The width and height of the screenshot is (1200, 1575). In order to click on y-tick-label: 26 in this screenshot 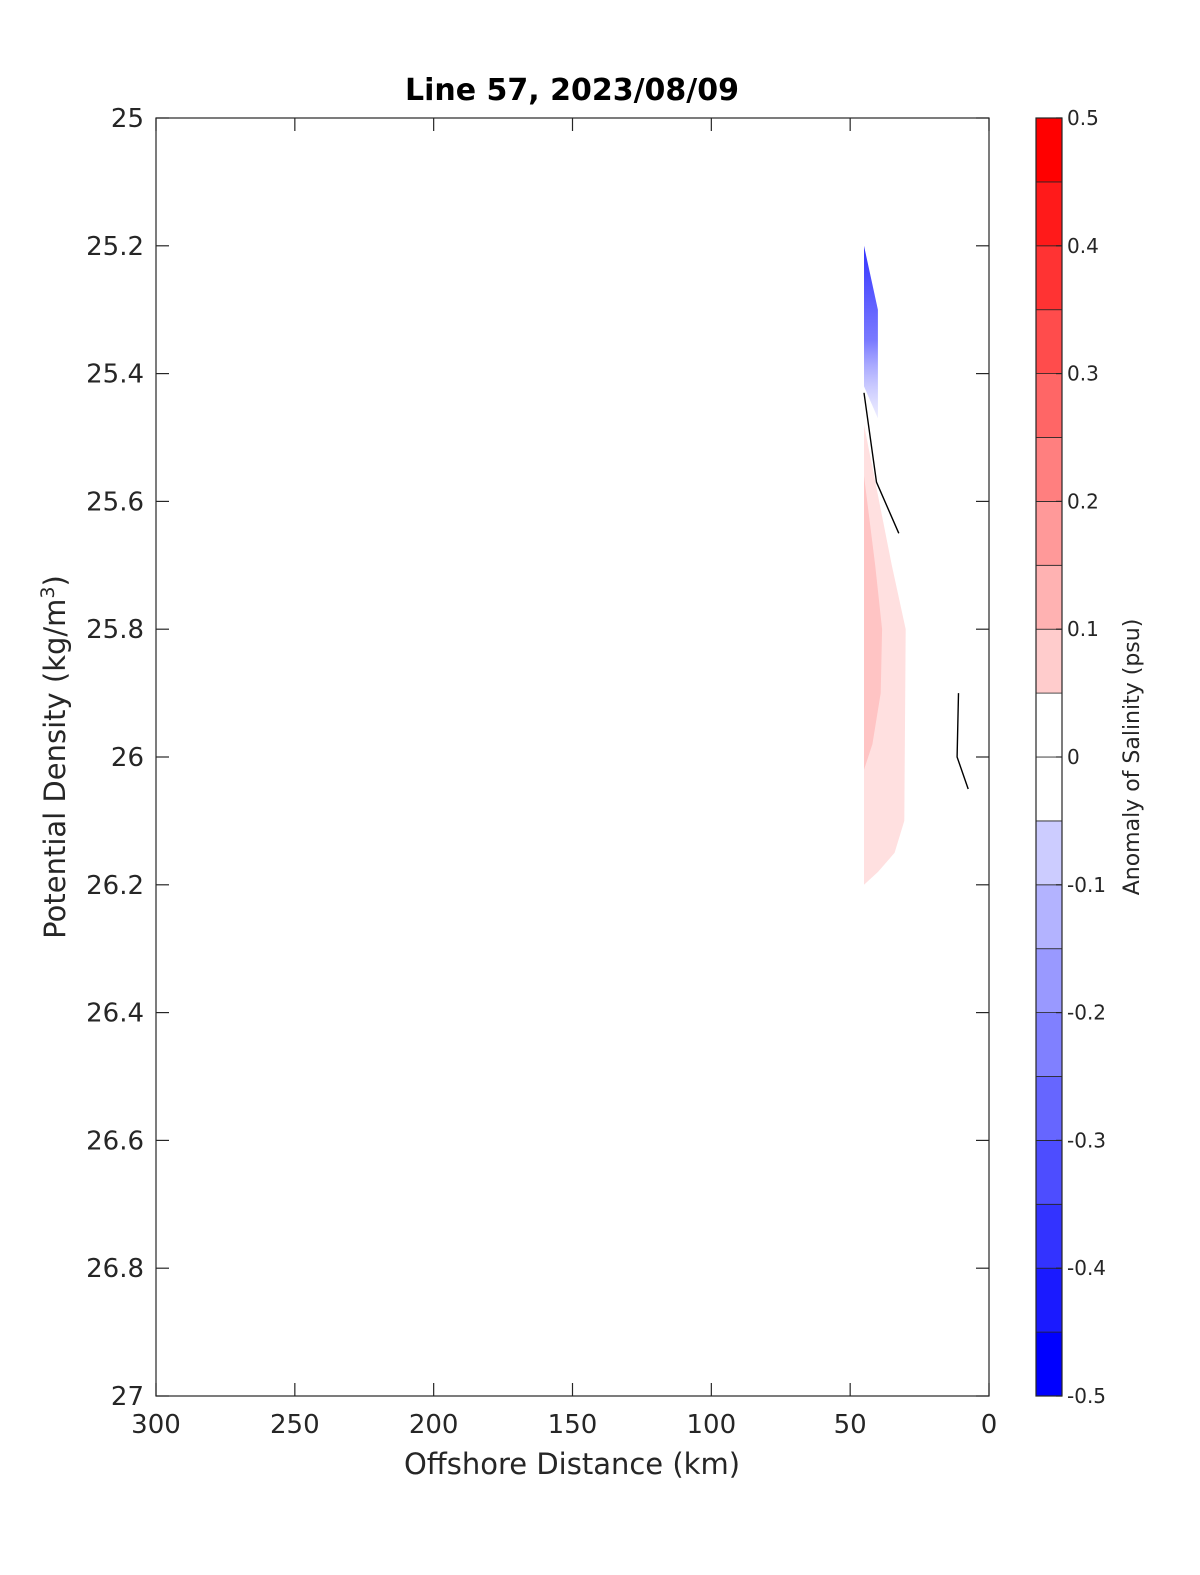, I will do `click(127, 758)`.